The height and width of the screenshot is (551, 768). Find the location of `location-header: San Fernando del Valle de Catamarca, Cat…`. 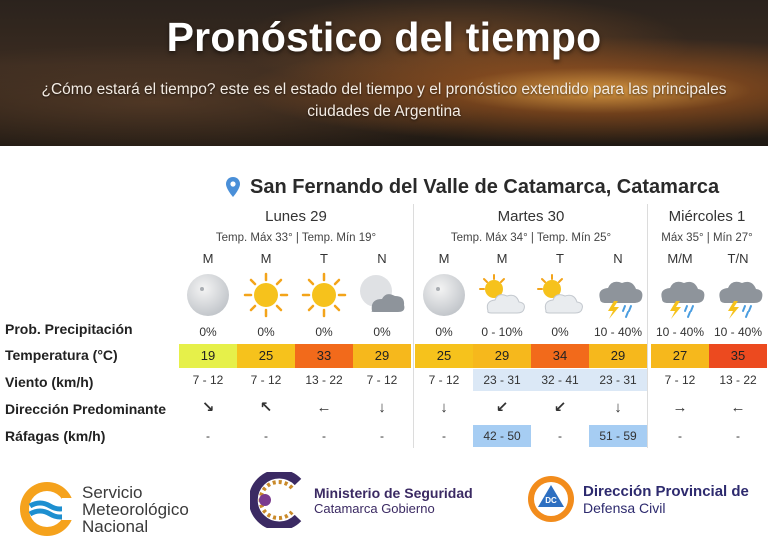

location-header: San Fernando del Valle de Catamarca, Cat… is located at coordinates (472, 187).